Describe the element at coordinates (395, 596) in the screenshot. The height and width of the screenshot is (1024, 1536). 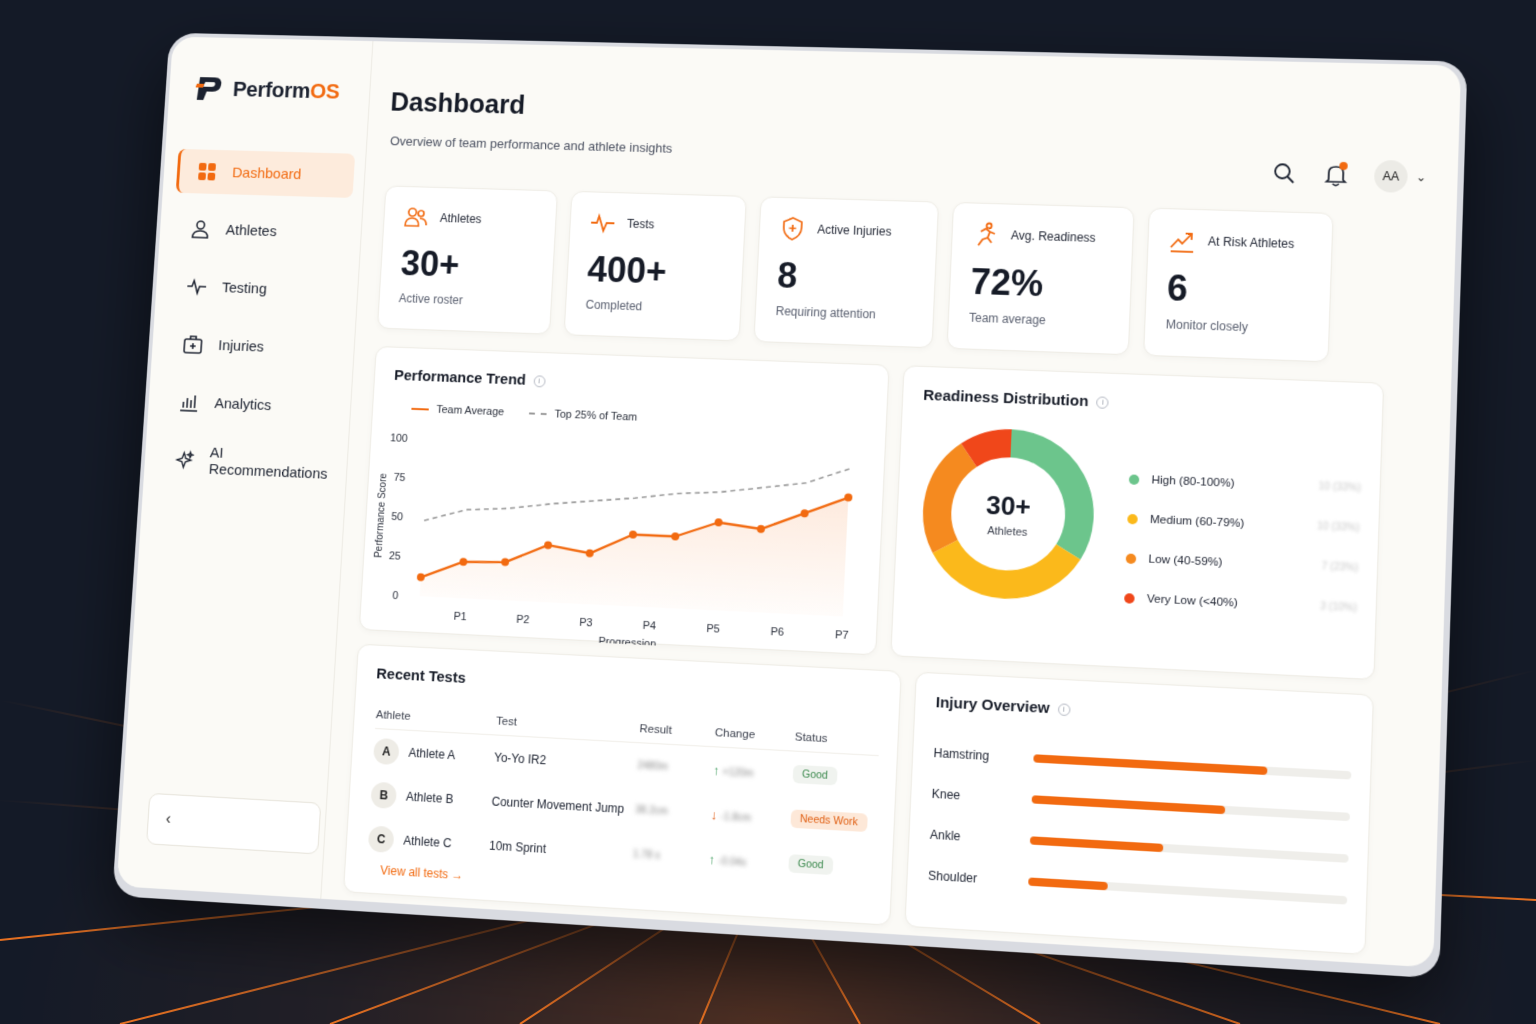
I see `y-tick-label: 0` at that location.